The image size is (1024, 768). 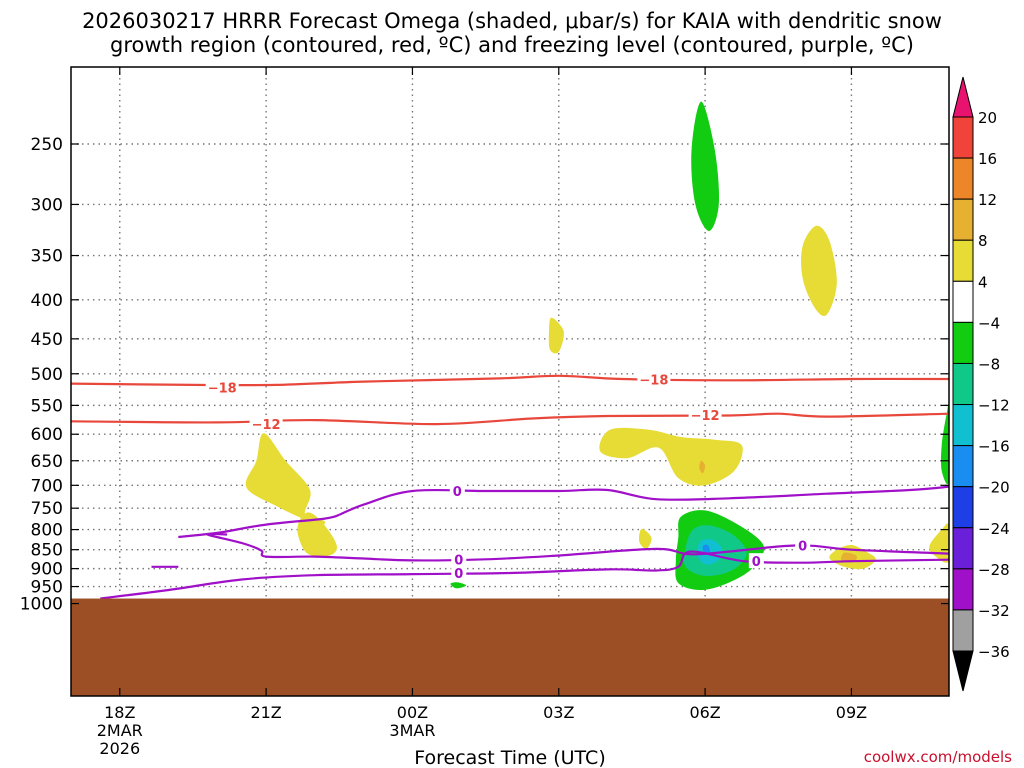 I want to click on colorbar-label: −32, so click(x=994, y=611).